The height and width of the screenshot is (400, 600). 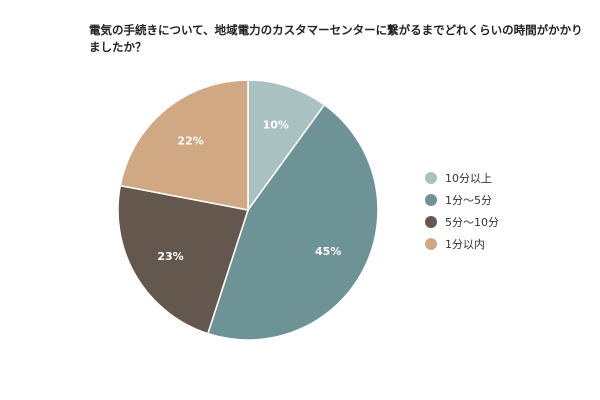 What do you see at coordinates (190, 141) in the screenshot?
I see `slice-value-label: 22%` at bounding box center [190, 141].